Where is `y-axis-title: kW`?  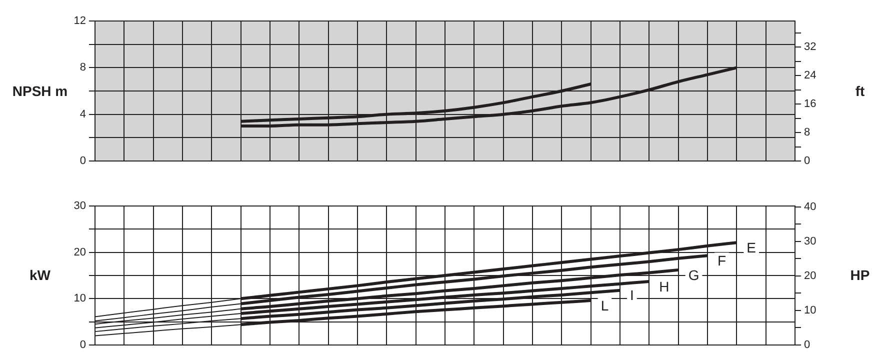 y-axis-title: kW is located at coordinates (40, 275).